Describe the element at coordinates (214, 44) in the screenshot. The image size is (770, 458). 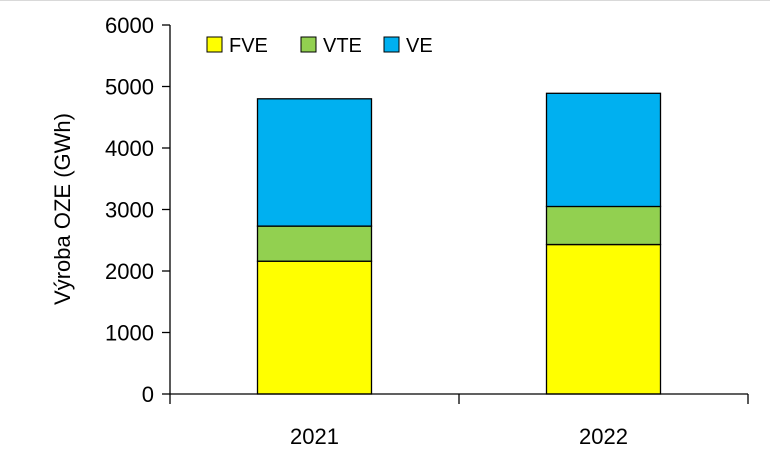
I see `legend-swatch-fve` at that location.